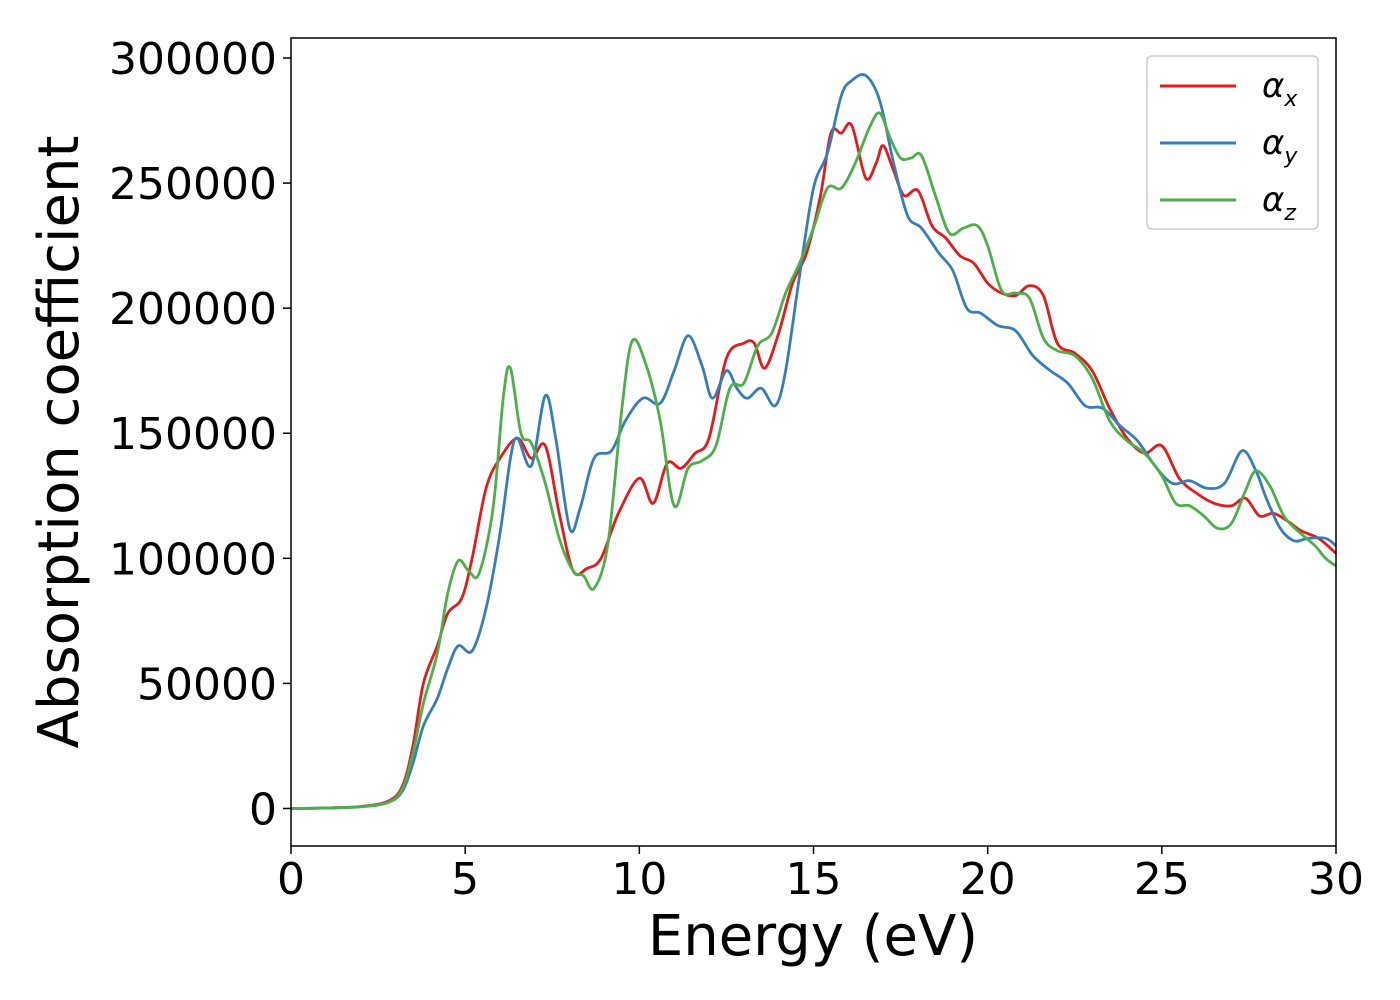  What do you see at coordinates (1289, 213) in the screenshot?
I see `legend-subscript-z: z` at bounding box center [1289, 213].